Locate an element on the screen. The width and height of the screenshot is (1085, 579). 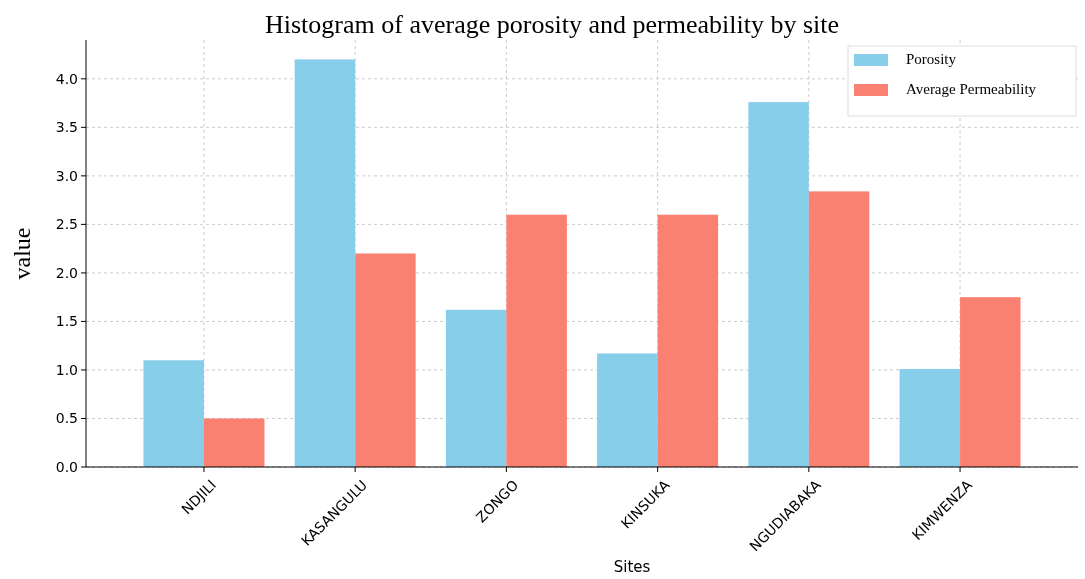
y-tick-label: 0.0 is located at coordinates (66, 466).